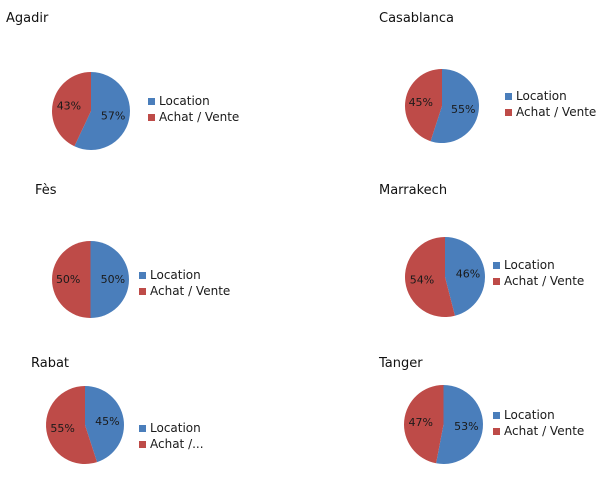 The height and width of the screenshot is (482, 609). Describe the element at coordinates (401, 363) in the screenshot. I see `chart-title: Tanger` at that location.